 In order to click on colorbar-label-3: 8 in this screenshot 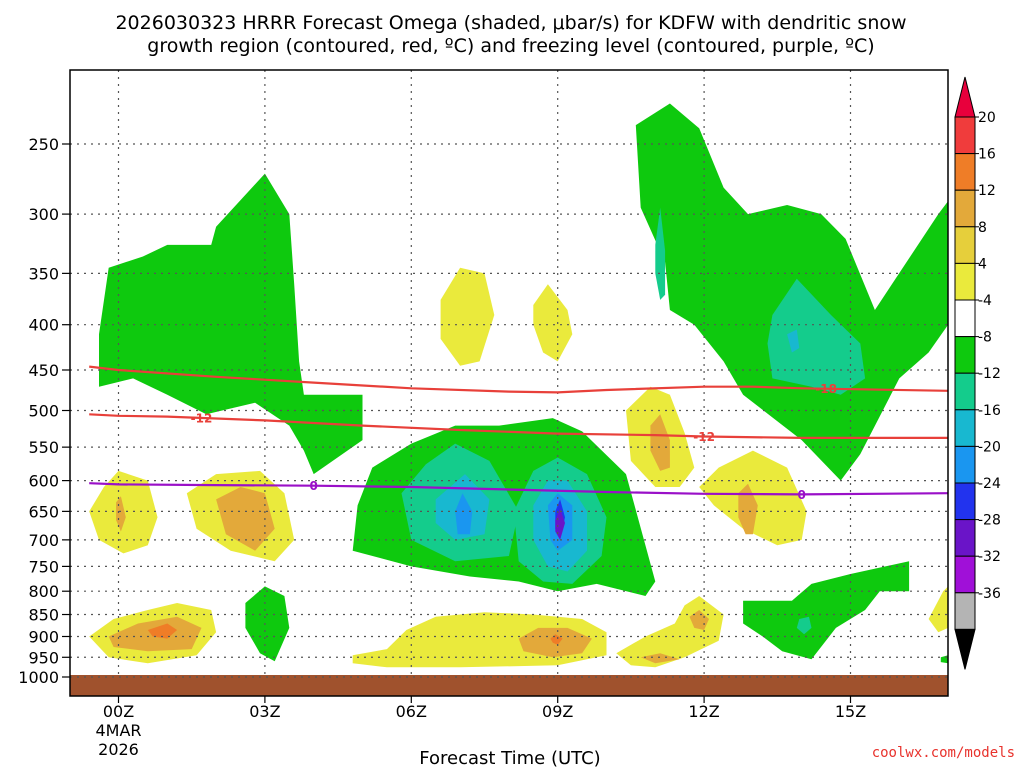, I will do `click(982, 228)`.